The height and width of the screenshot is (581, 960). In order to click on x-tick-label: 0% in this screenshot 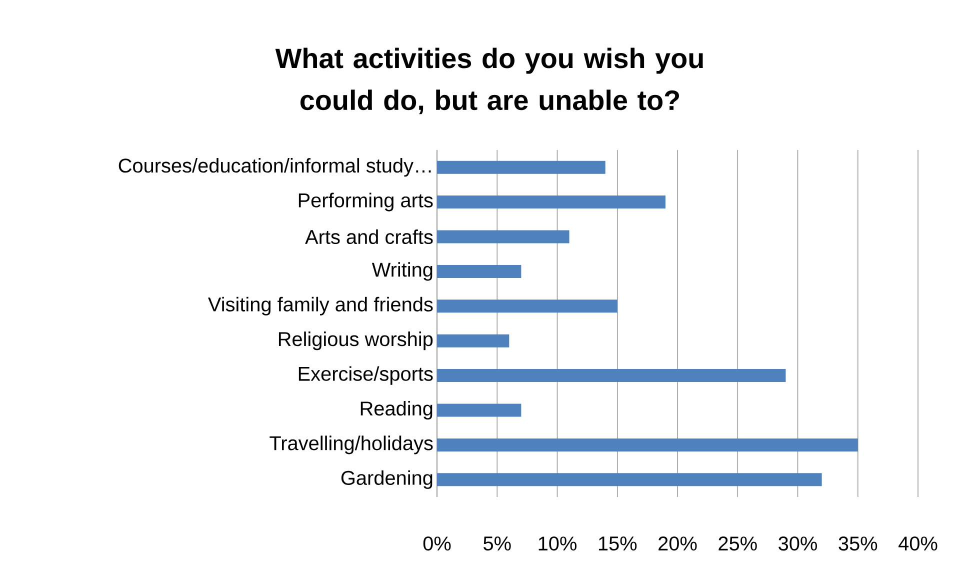, I will do `click(437, 543)`.